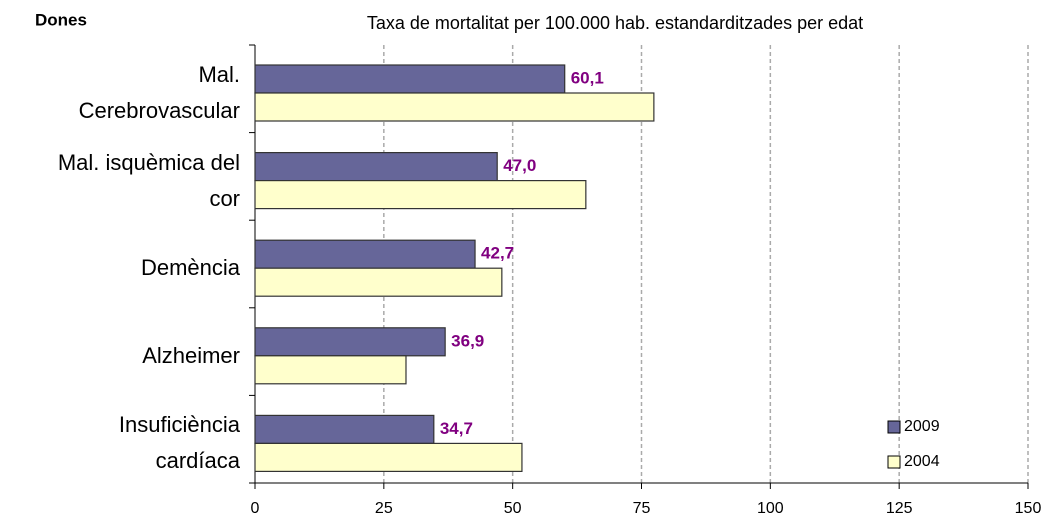  What do you see at coordinates (191, 355) in the screenshot?
I see `y-tick-label: Alzheimer` at bounding box center [191, 355].